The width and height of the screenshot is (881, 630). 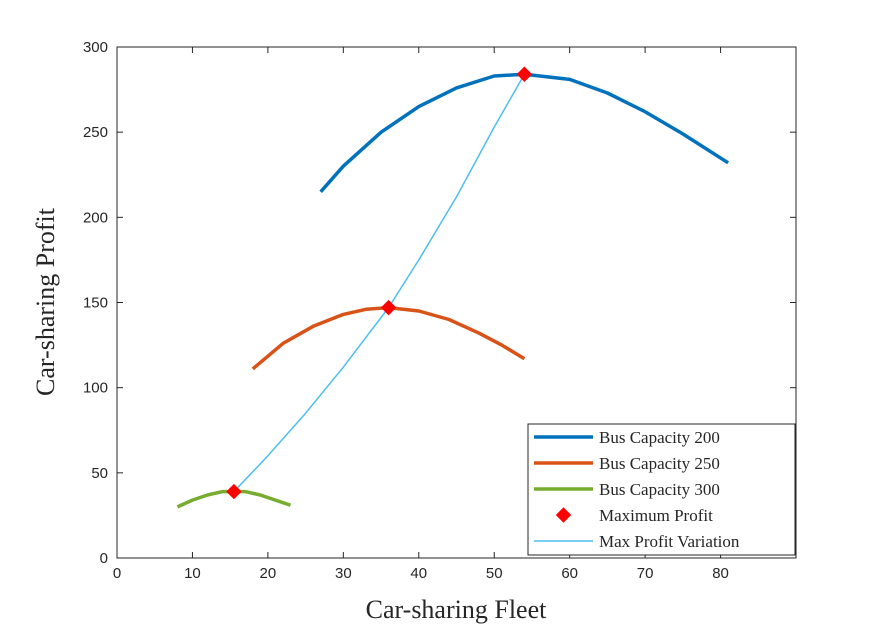 I want to click on legend-label-bus-capacity-250: Bus Capacity 250, so click(x=659, y=463).